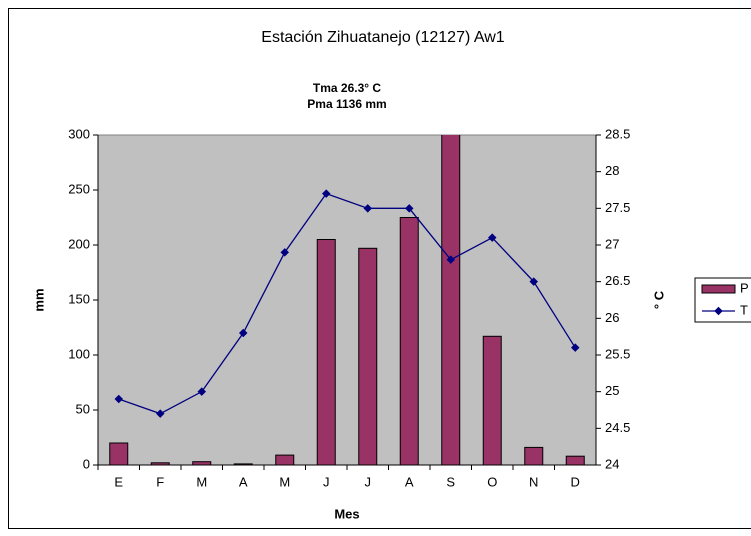 The image size is (751, 536). Describe the element at coordinates (79, 133) in the screenshot. I see `y-tick-label: 300` at that location.